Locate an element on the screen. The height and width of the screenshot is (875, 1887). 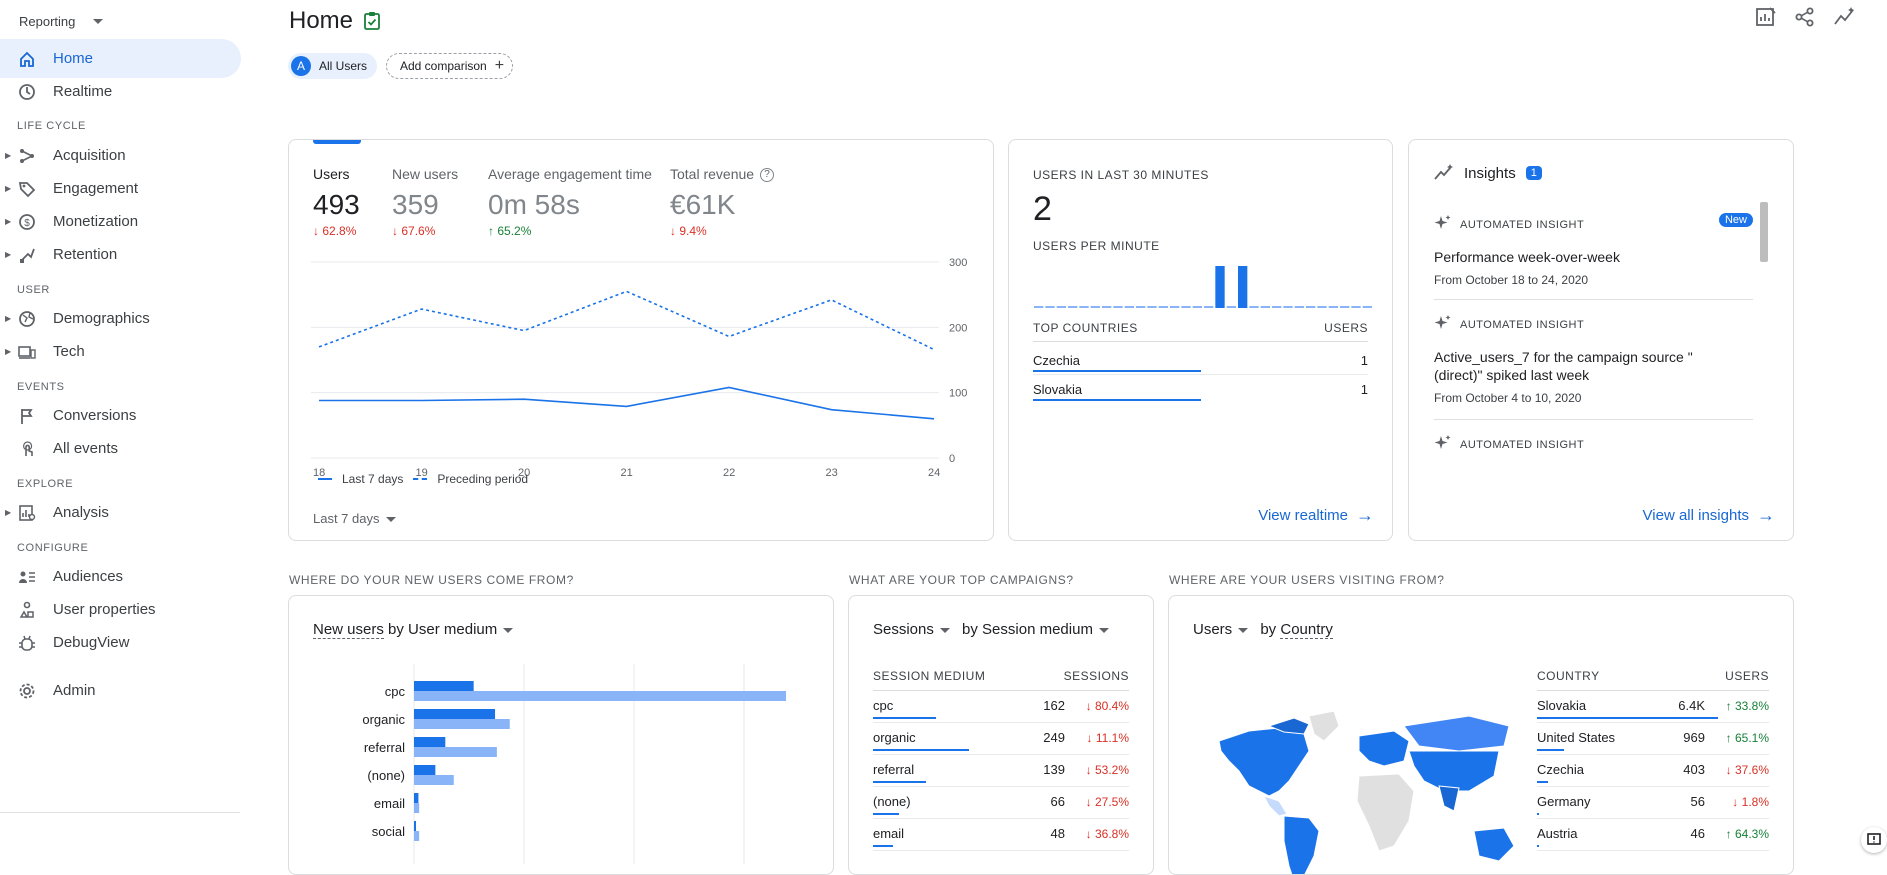
view-realtime-link: View realtime → is located at coordinates (1316, 515).